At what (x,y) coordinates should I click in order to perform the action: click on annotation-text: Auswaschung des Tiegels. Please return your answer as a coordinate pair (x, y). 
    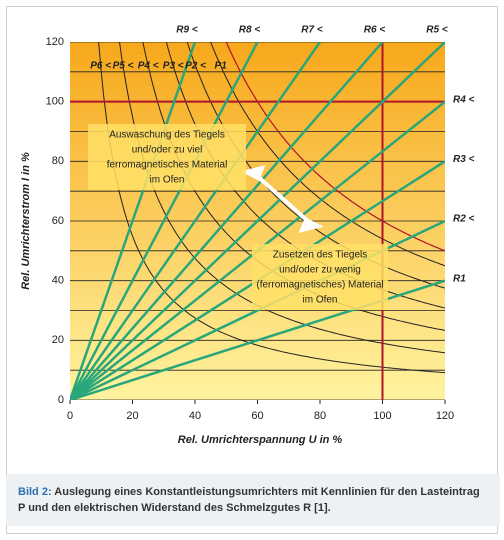
    Looking at the image, I should click on (167, 135).